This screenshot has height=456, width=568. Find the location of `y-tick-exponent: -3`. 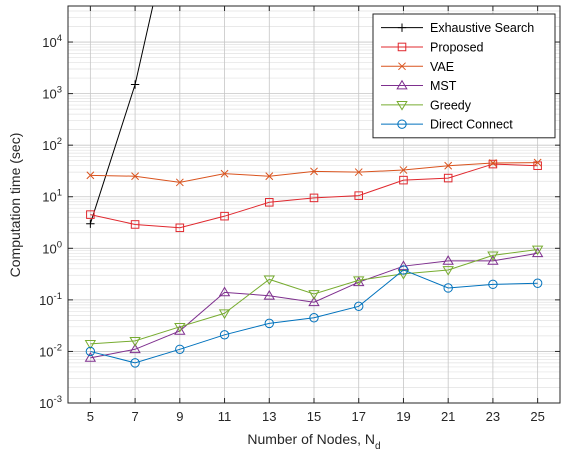

y-tick-exponent: -3 is located at coordinates (58, 399).